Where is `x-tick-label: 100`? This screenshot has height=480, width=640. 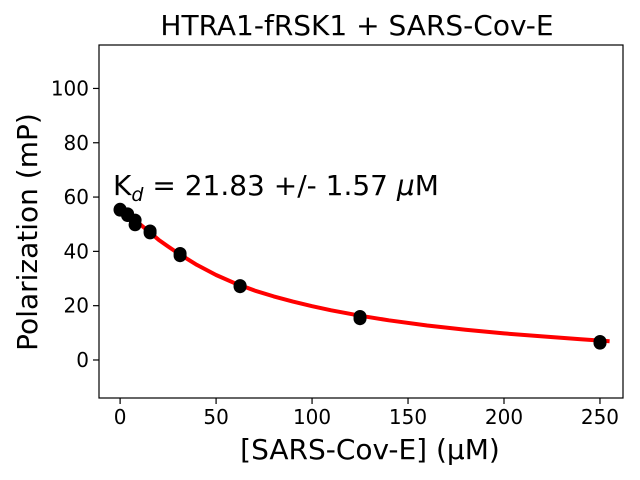 x-tick-label: 100 is located at coordinates (312, 417).